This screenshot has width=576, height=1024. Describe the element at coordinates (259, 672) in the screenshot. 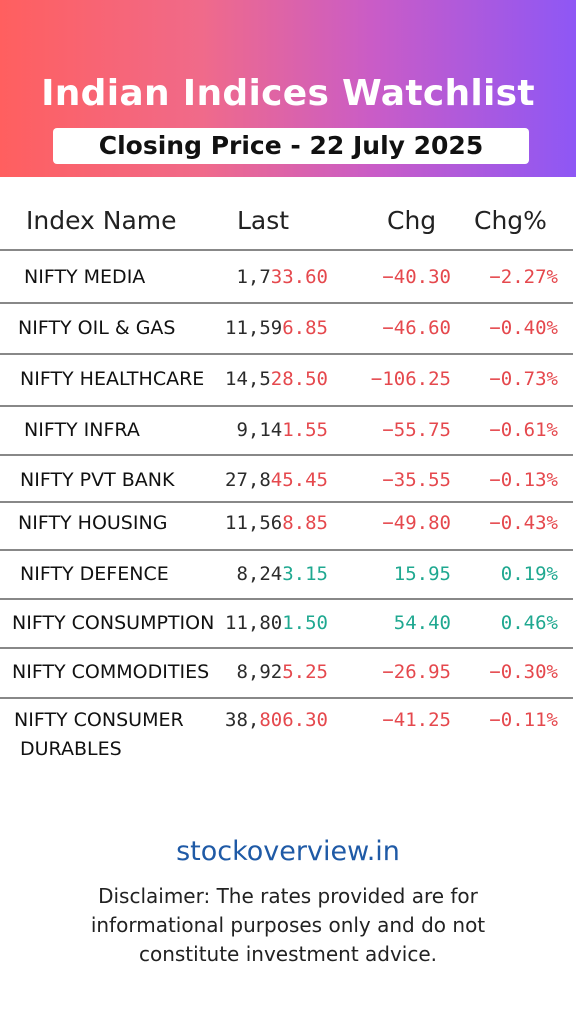

I see `last-price-major: 8,92` at that location.